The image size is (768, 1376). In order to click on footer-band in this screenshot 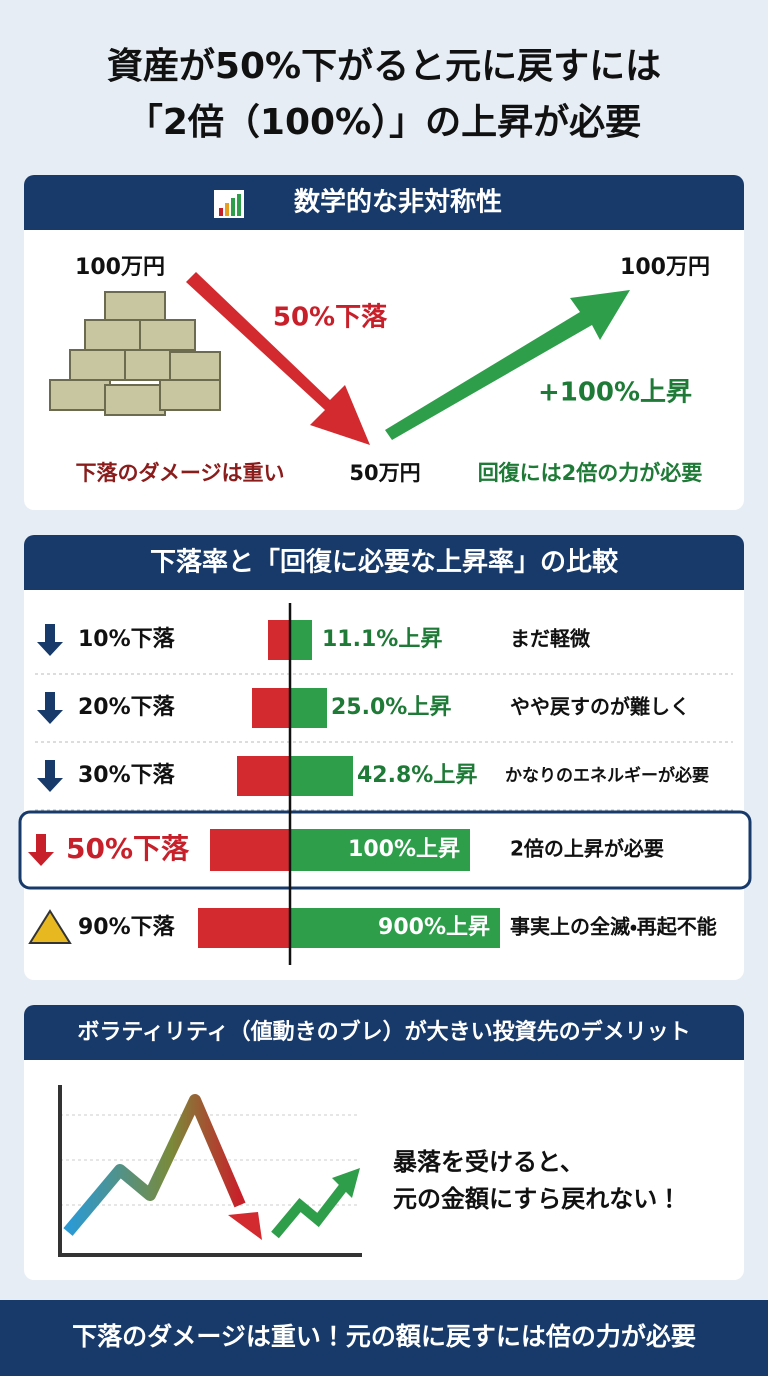, I will do `click(384, 1338)`.